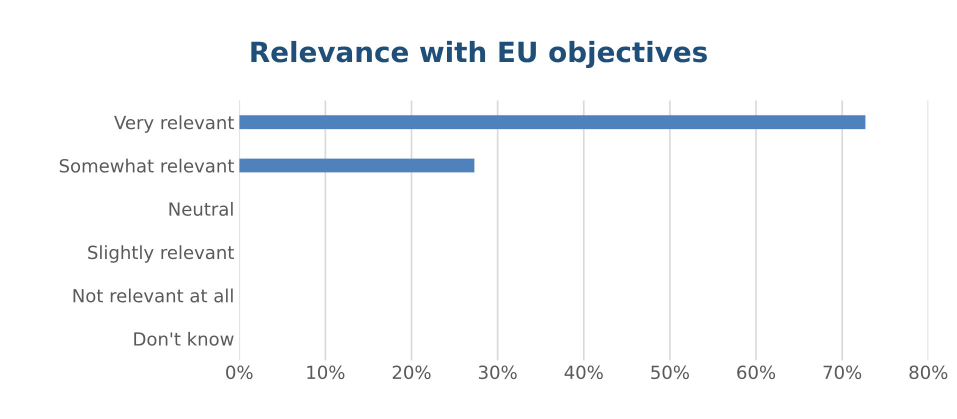 This screenshot has height=419, width=957. Describe the element at coordinates (479, 54) in the screenshot. I see `chart-title: Relevance with EU objectives` at that location.